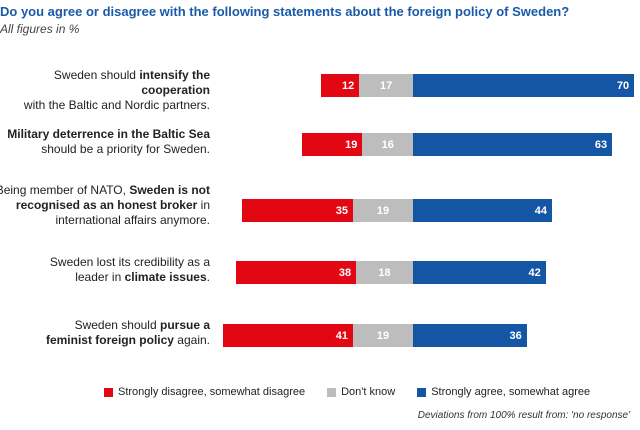  Describe the element at coordinates (511, 392) in the screenshot. I see `legend-label-agree: Strongly agree, somewhat agree` at that location.